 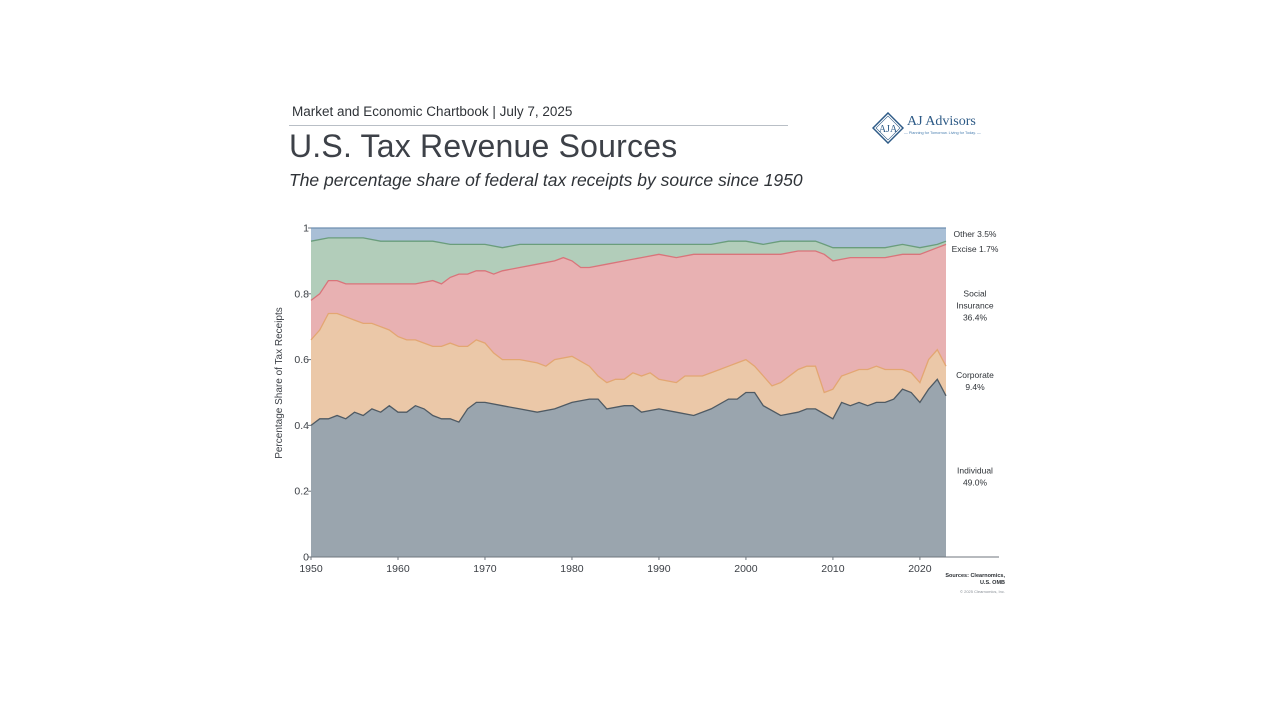 What do you see at coordinates (628, 243) in the screenshot?
I see `line-excise` at bounding box center [628, 243].